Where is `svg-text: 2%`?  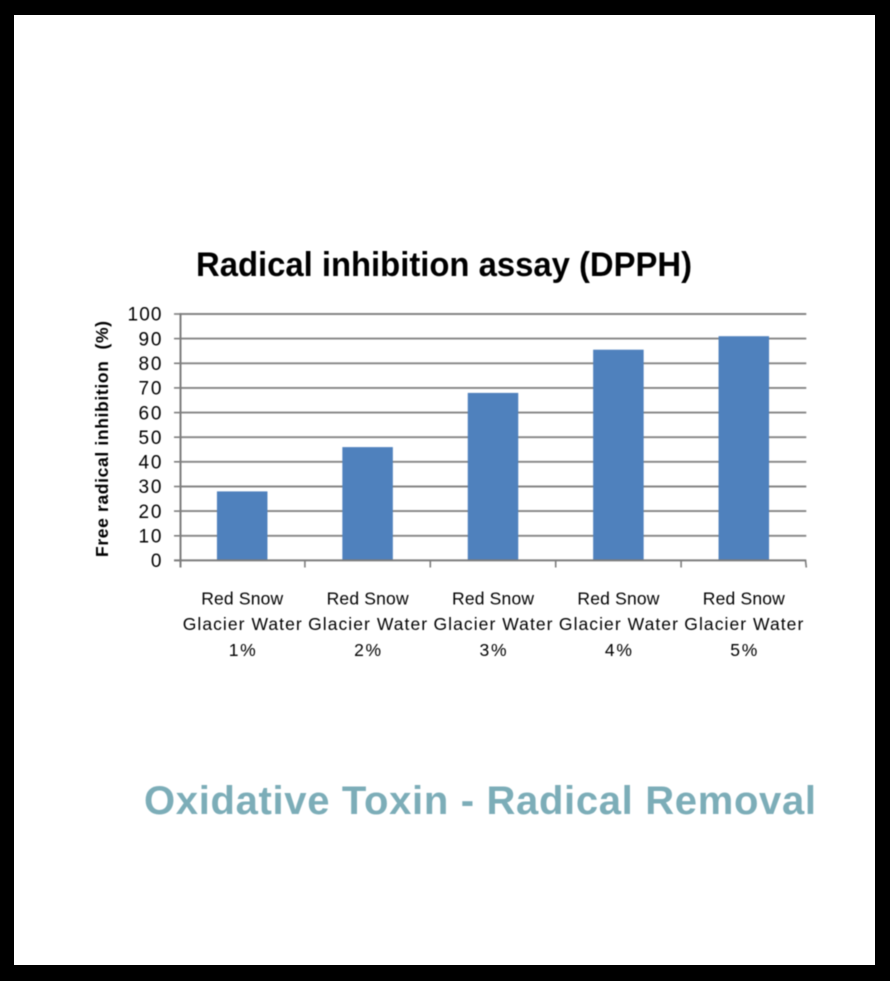 svg-text: 2% is located at coordinates (367, 650).